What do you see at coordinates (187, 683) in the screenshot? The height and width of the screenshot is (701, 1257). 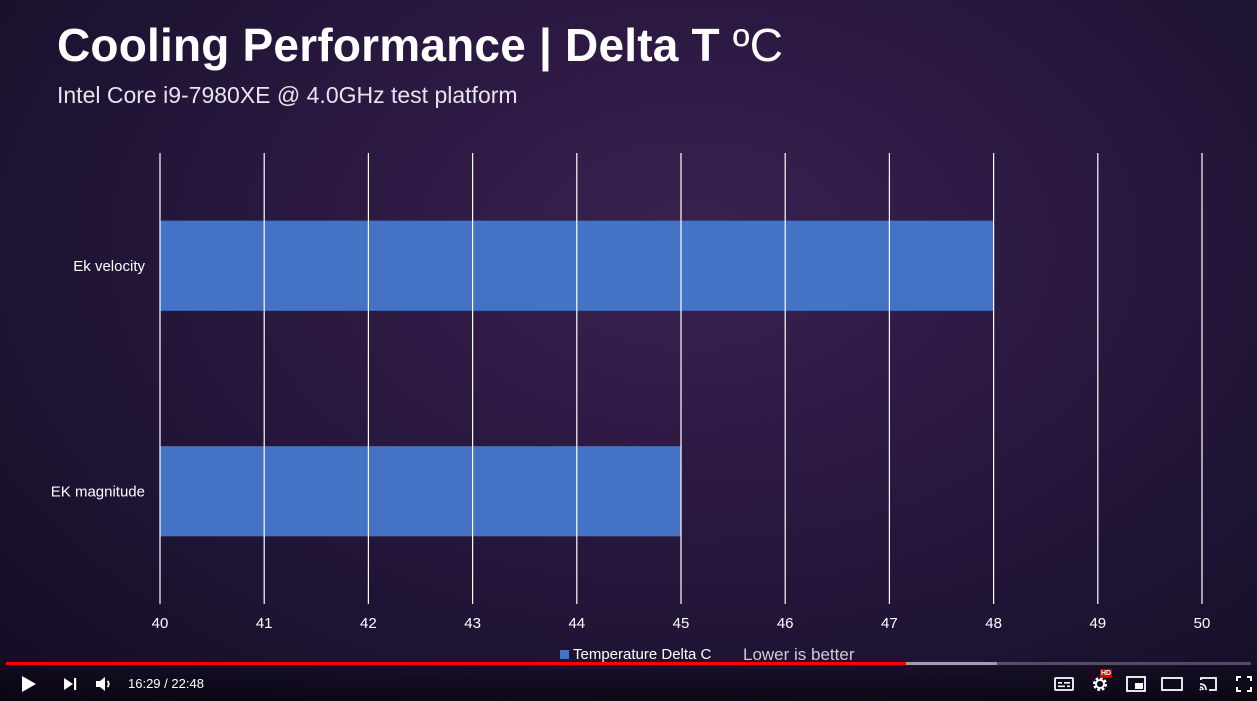 I see `duration: 22:48` at bounding box center [187, 683].